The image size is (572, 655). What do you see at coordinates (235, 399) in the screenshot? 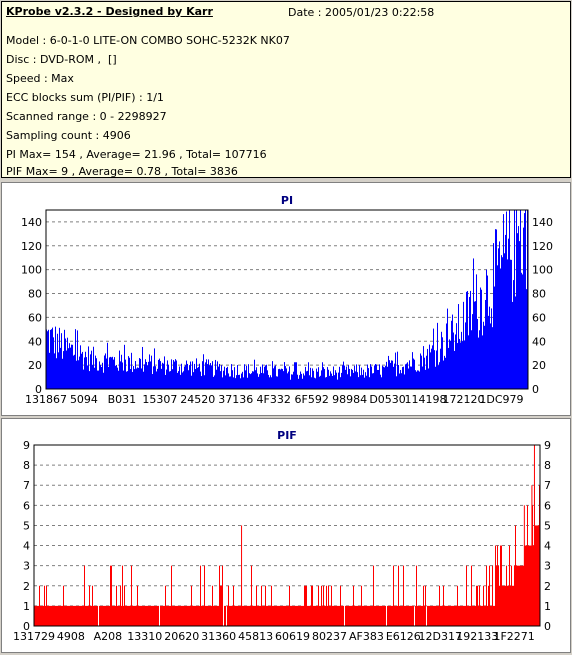
I see `x-tick-label: 37136` at bounding box center [235, 399].